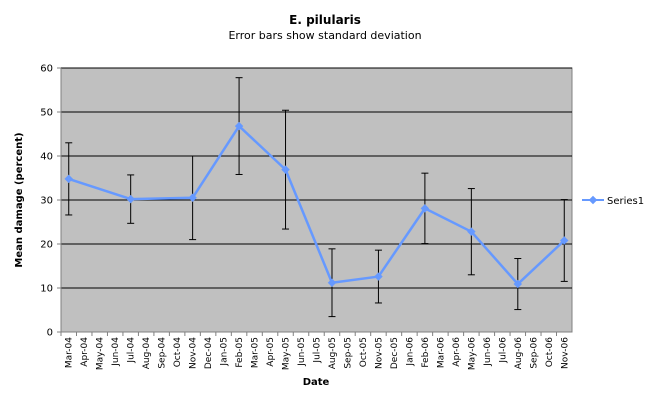 The height and width of the screenshot is (400, 651). What do you see at coordinates (116, 352) in the screenshot?
I see `x-tick-label-Jun-04: Jun-04` at bounding box center [116, 352].